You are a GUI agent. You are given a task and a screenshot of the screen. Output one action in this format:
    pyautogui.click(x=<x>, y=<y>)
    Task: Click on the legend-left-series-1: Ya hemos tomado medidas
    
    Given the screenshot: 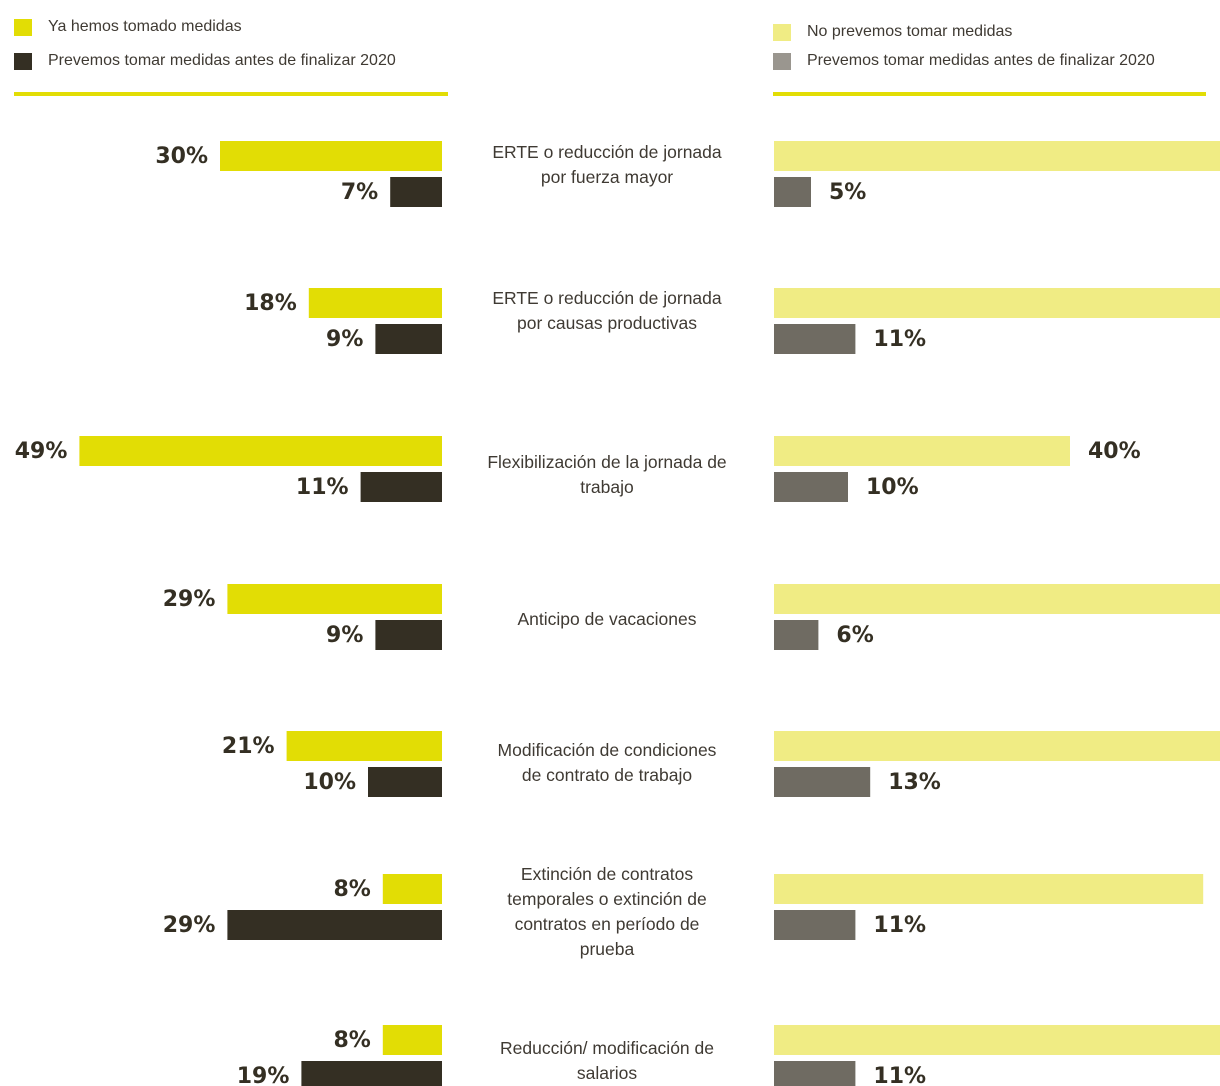 What is the action you would take?
    pyautogui.click(x=128, y=27)
    